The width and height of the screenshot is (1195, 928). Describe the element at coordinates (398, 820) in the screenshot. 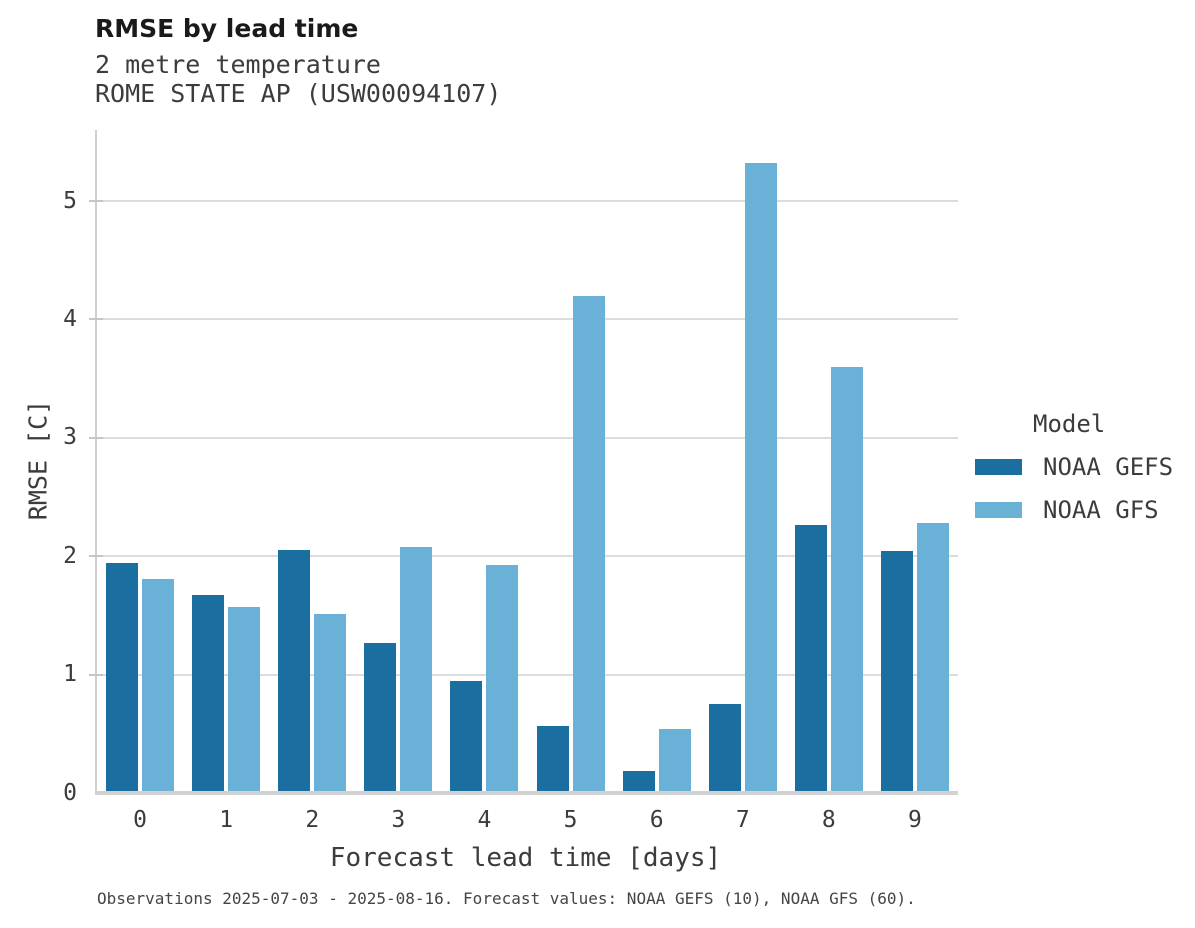

I see `x-tick-label-3: 3` at that location.